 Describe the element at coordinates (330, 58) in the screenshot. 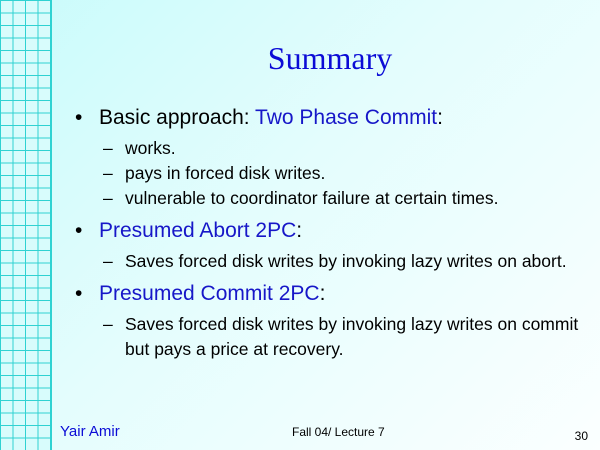

I see `slide-title: Summary` at that location.